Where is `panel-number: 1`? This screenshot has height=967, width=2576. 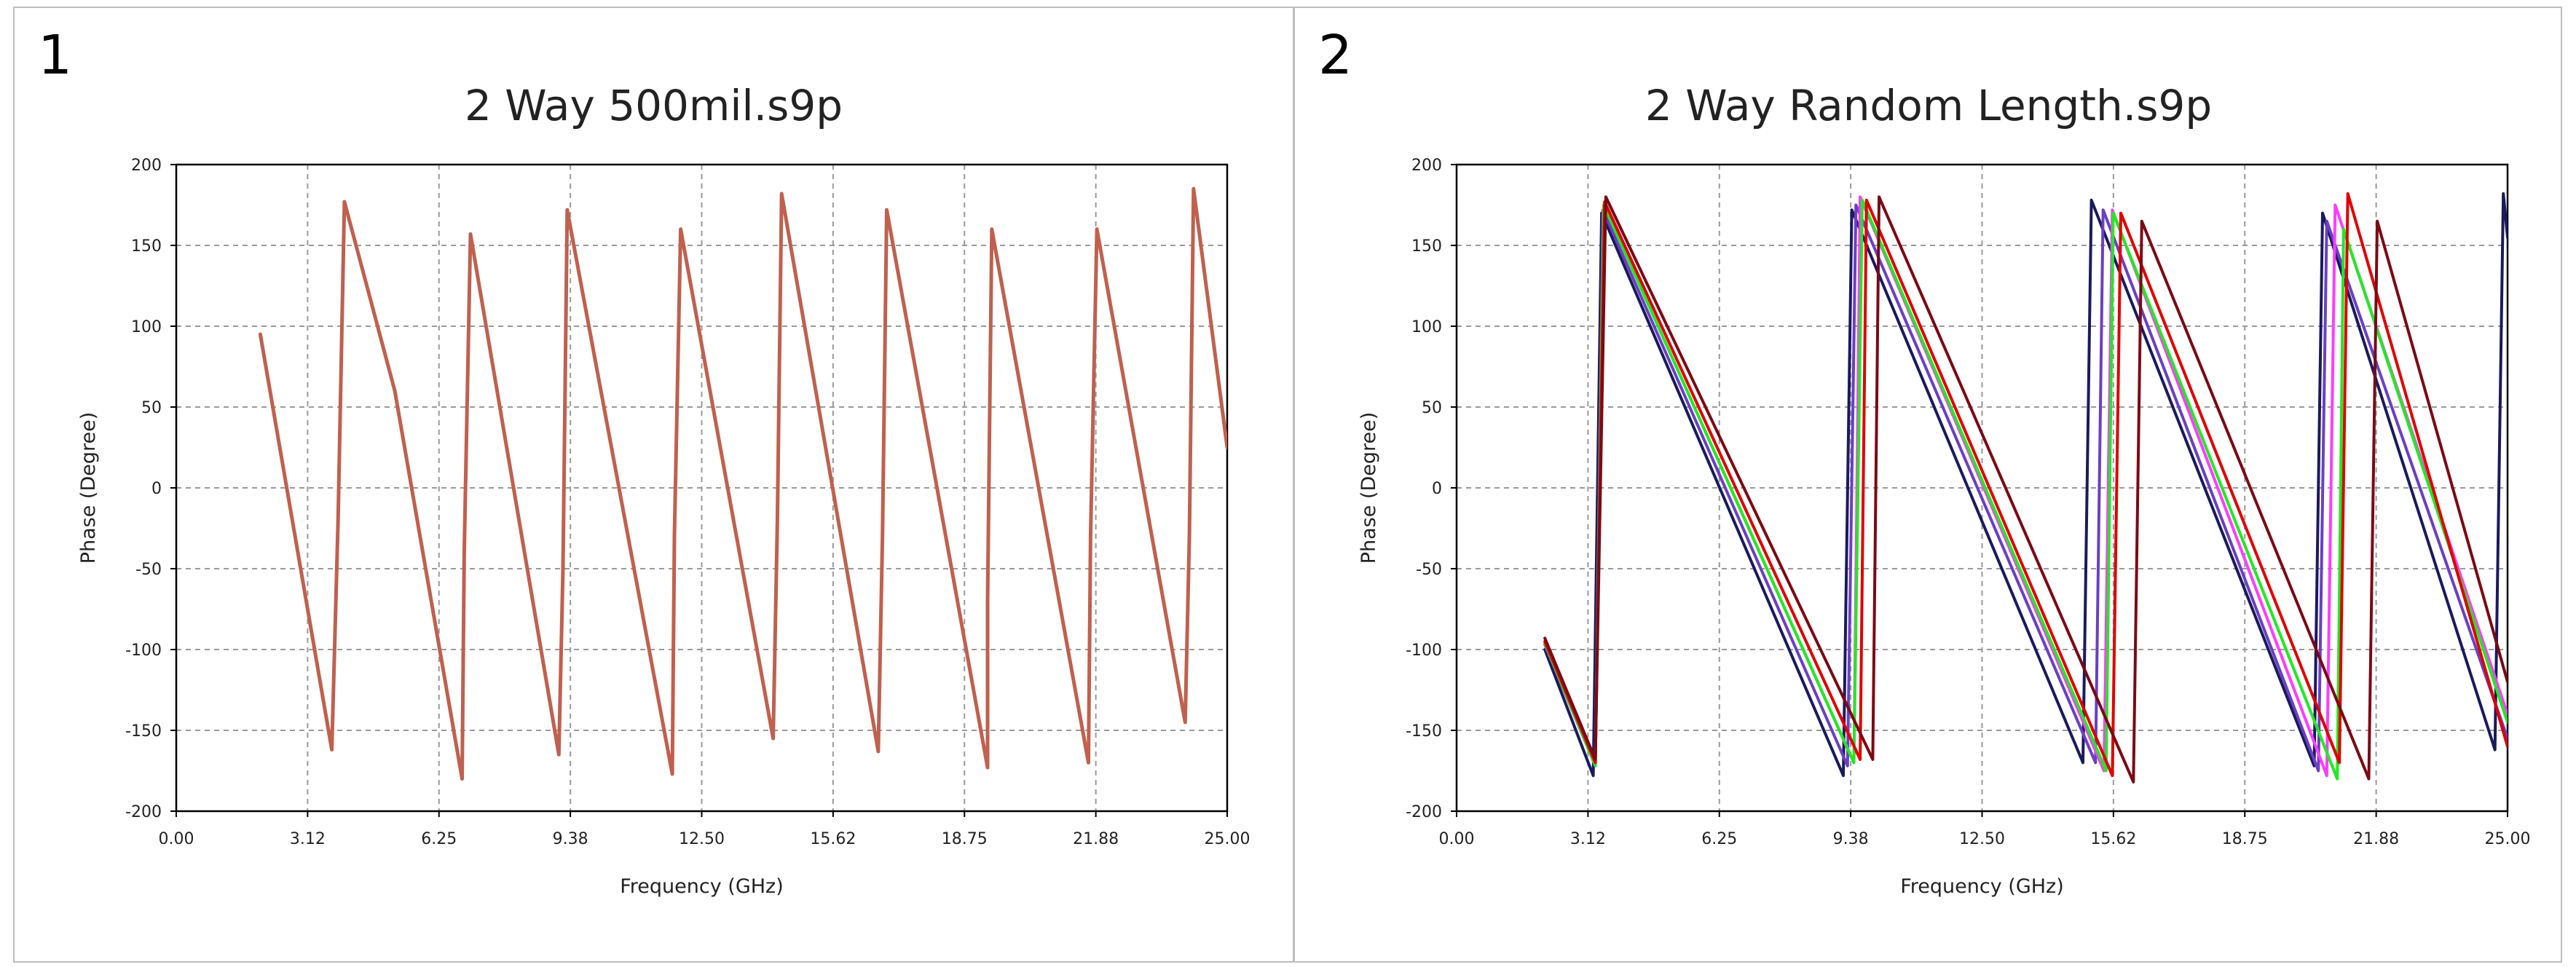 panel-number: 1 is located at coordinates (55, 55).